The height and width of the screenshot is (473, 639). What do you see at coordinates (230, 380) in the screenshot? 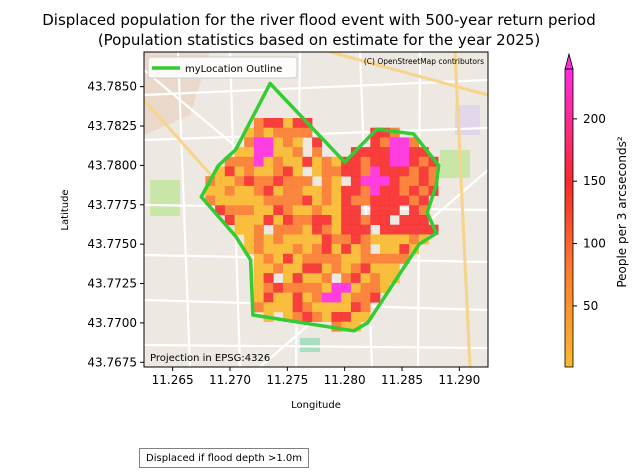
I see `x-tick-label: 11.270` at bounding box center [230, 380].